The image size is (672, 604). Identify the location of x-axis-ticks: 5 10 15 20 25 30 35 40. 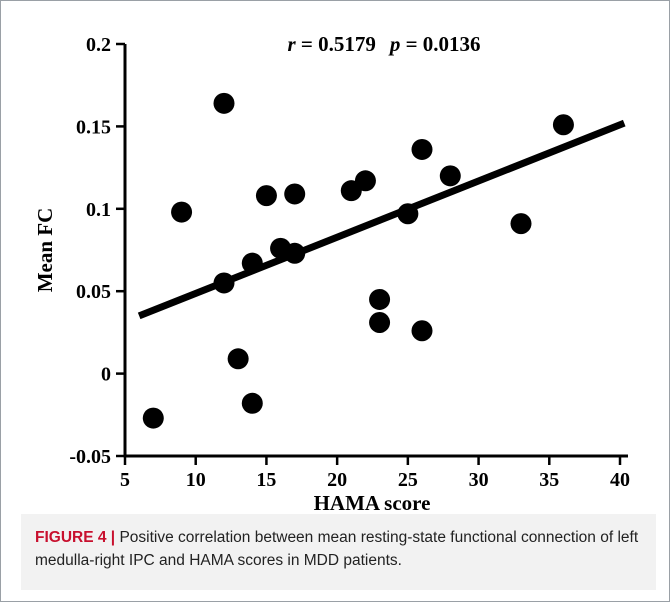
(375, 473).